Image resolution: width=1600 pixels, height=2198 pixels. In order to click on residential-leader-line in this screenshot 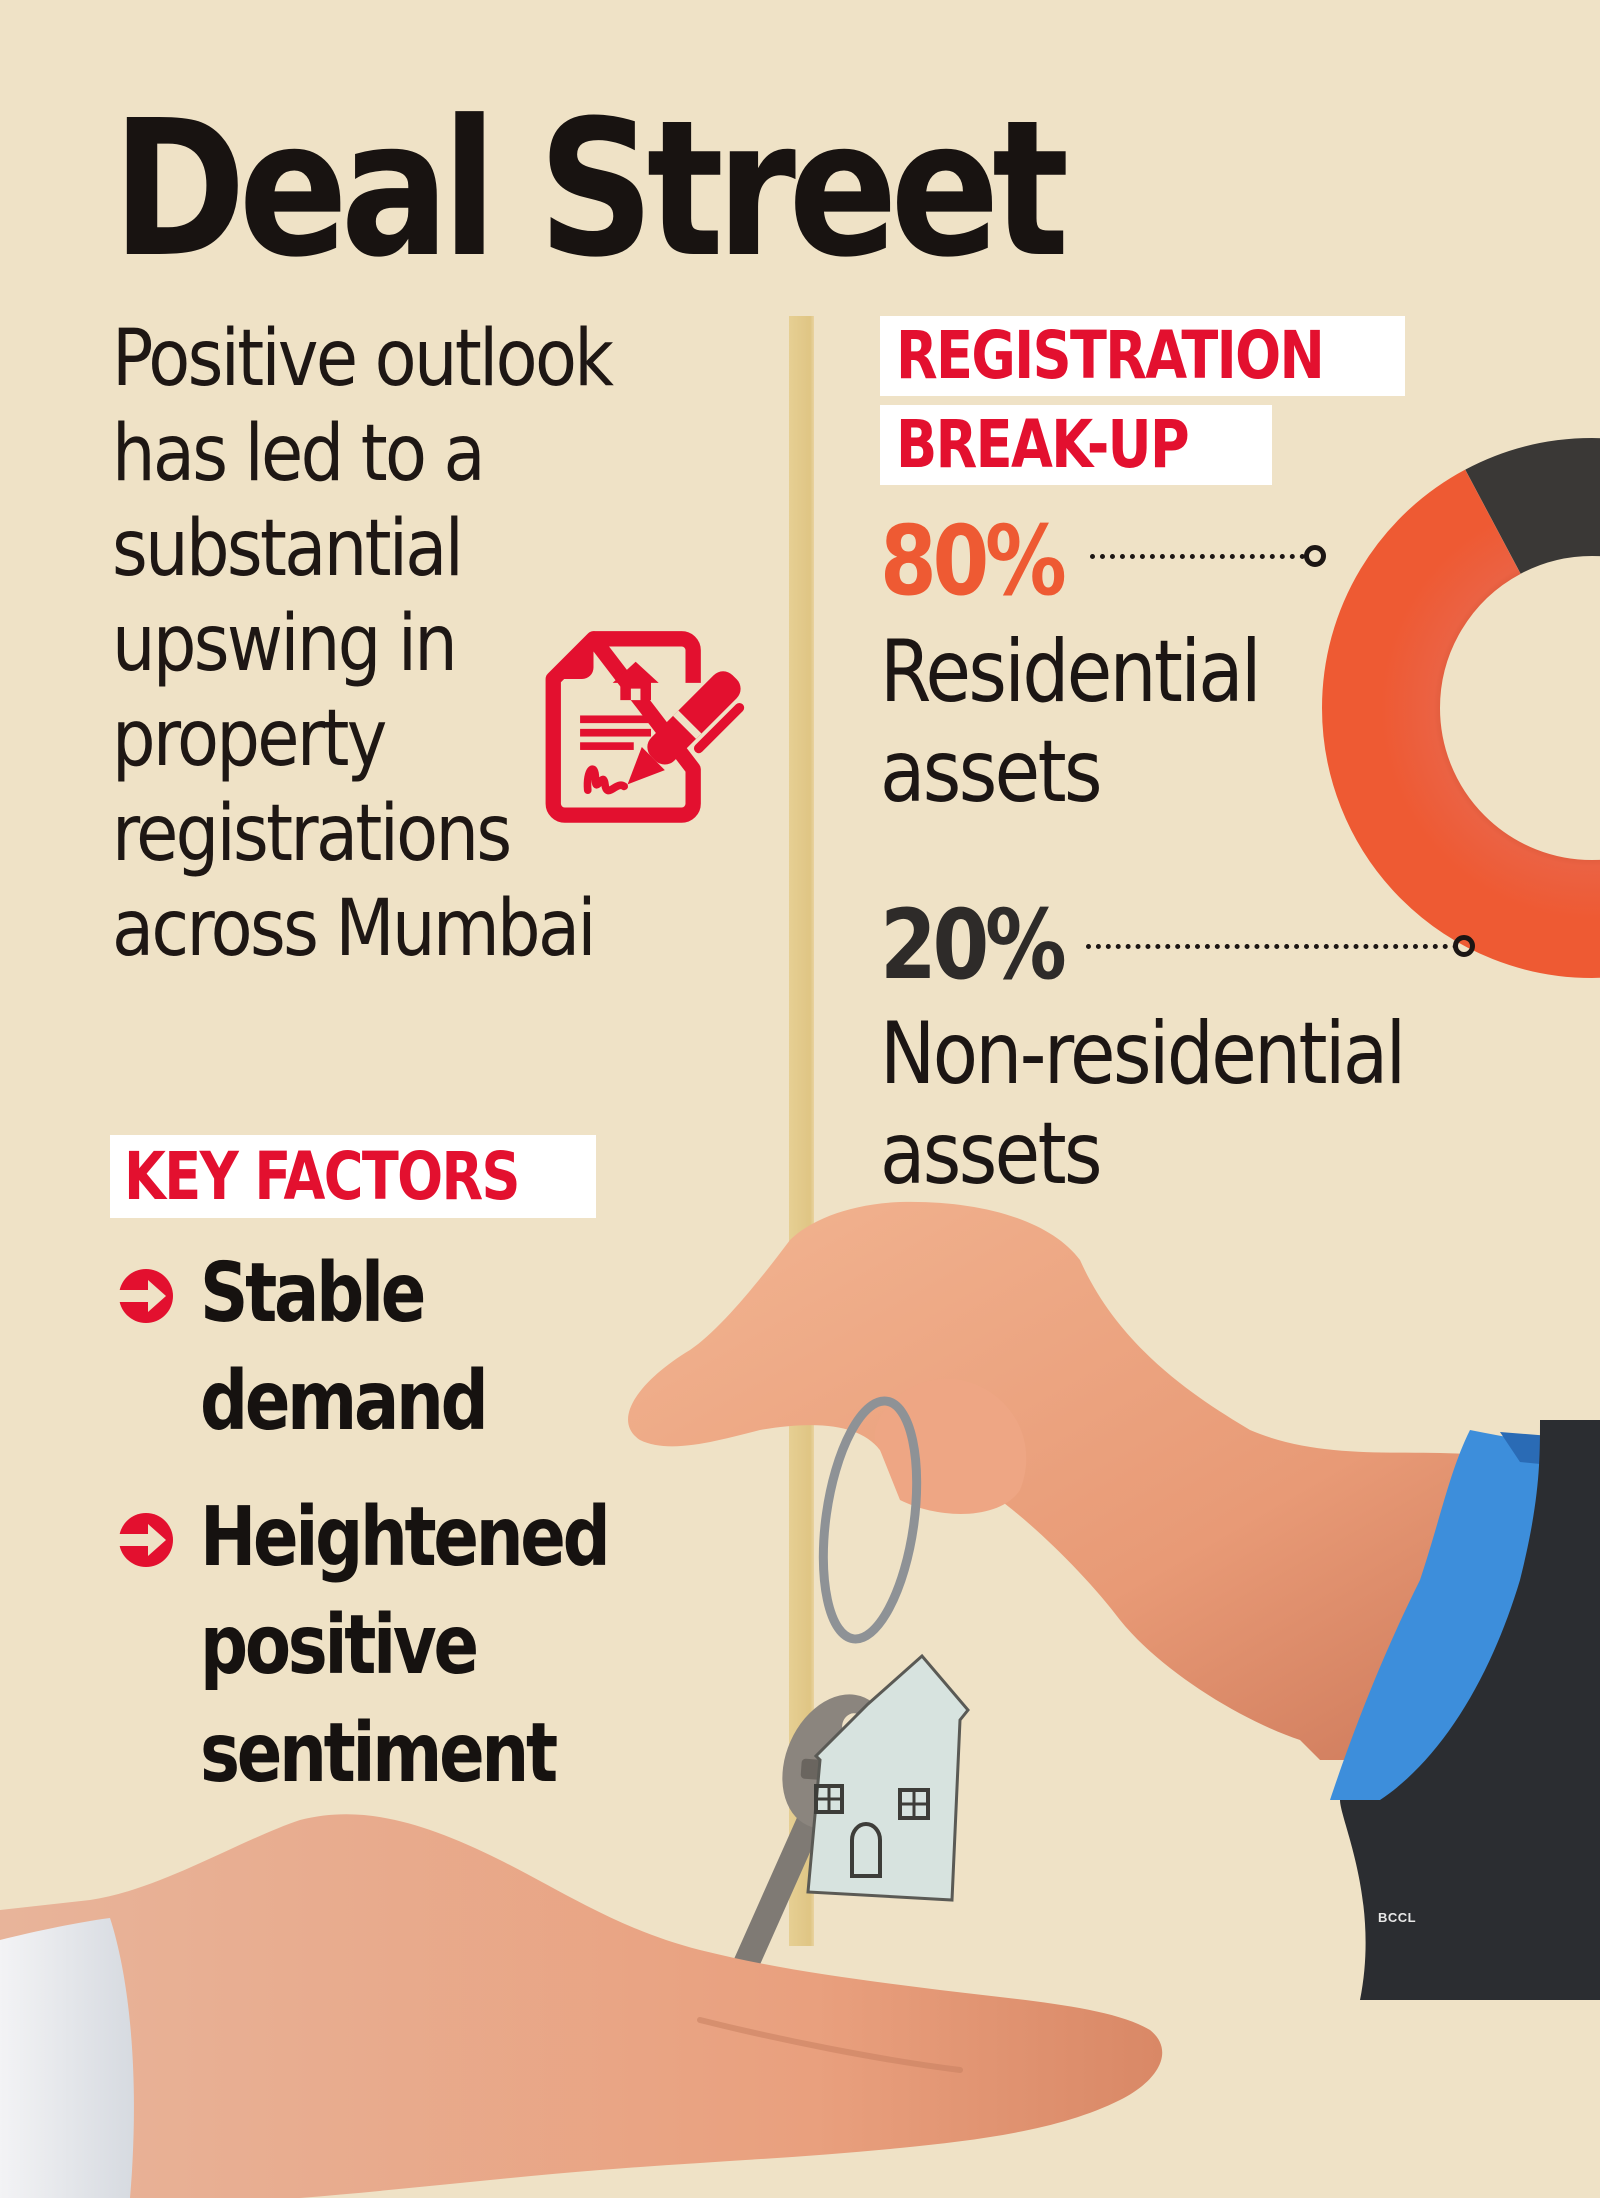, I will do `click(1197, 556)`.